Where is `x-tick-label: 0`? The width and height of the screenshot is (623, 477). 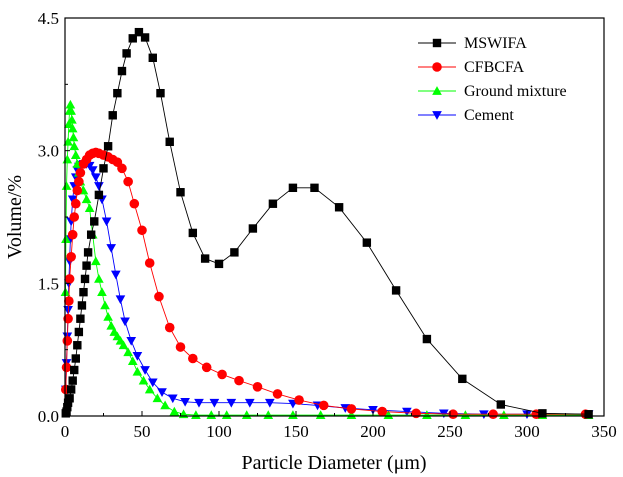
x-tick-label: 0 is located at coordinates (65, 431).